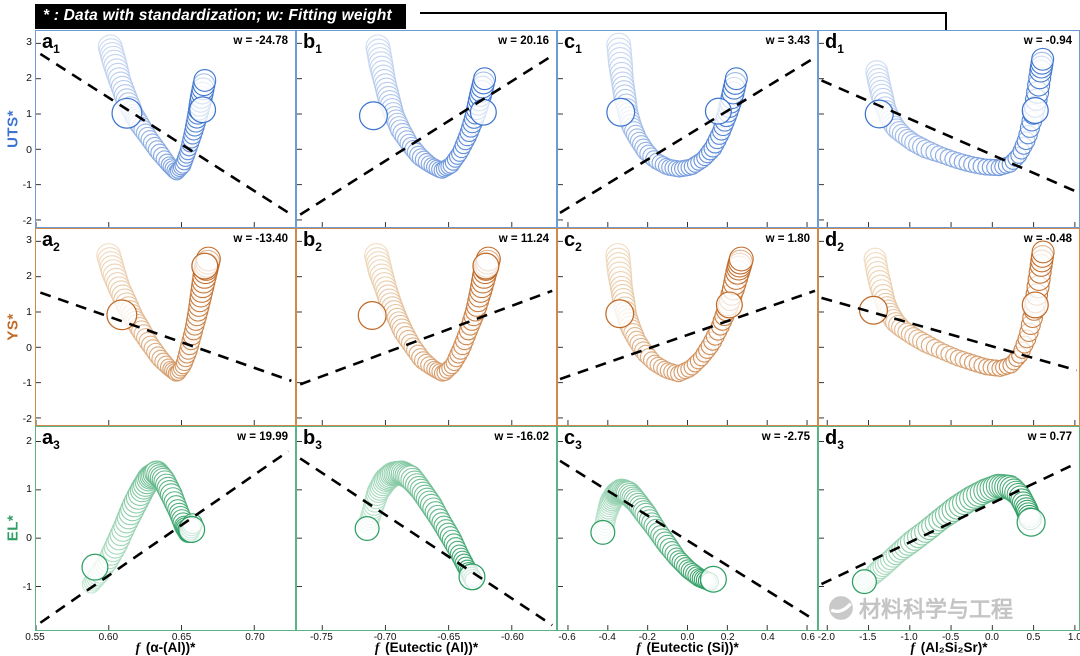 The height and width of the screenshot is (656, 1080). What do you see at coordinates (787, 41) in the screenshot?
I see `fitting-weight-label: w = 3.43` at bounding box center [787, 41].